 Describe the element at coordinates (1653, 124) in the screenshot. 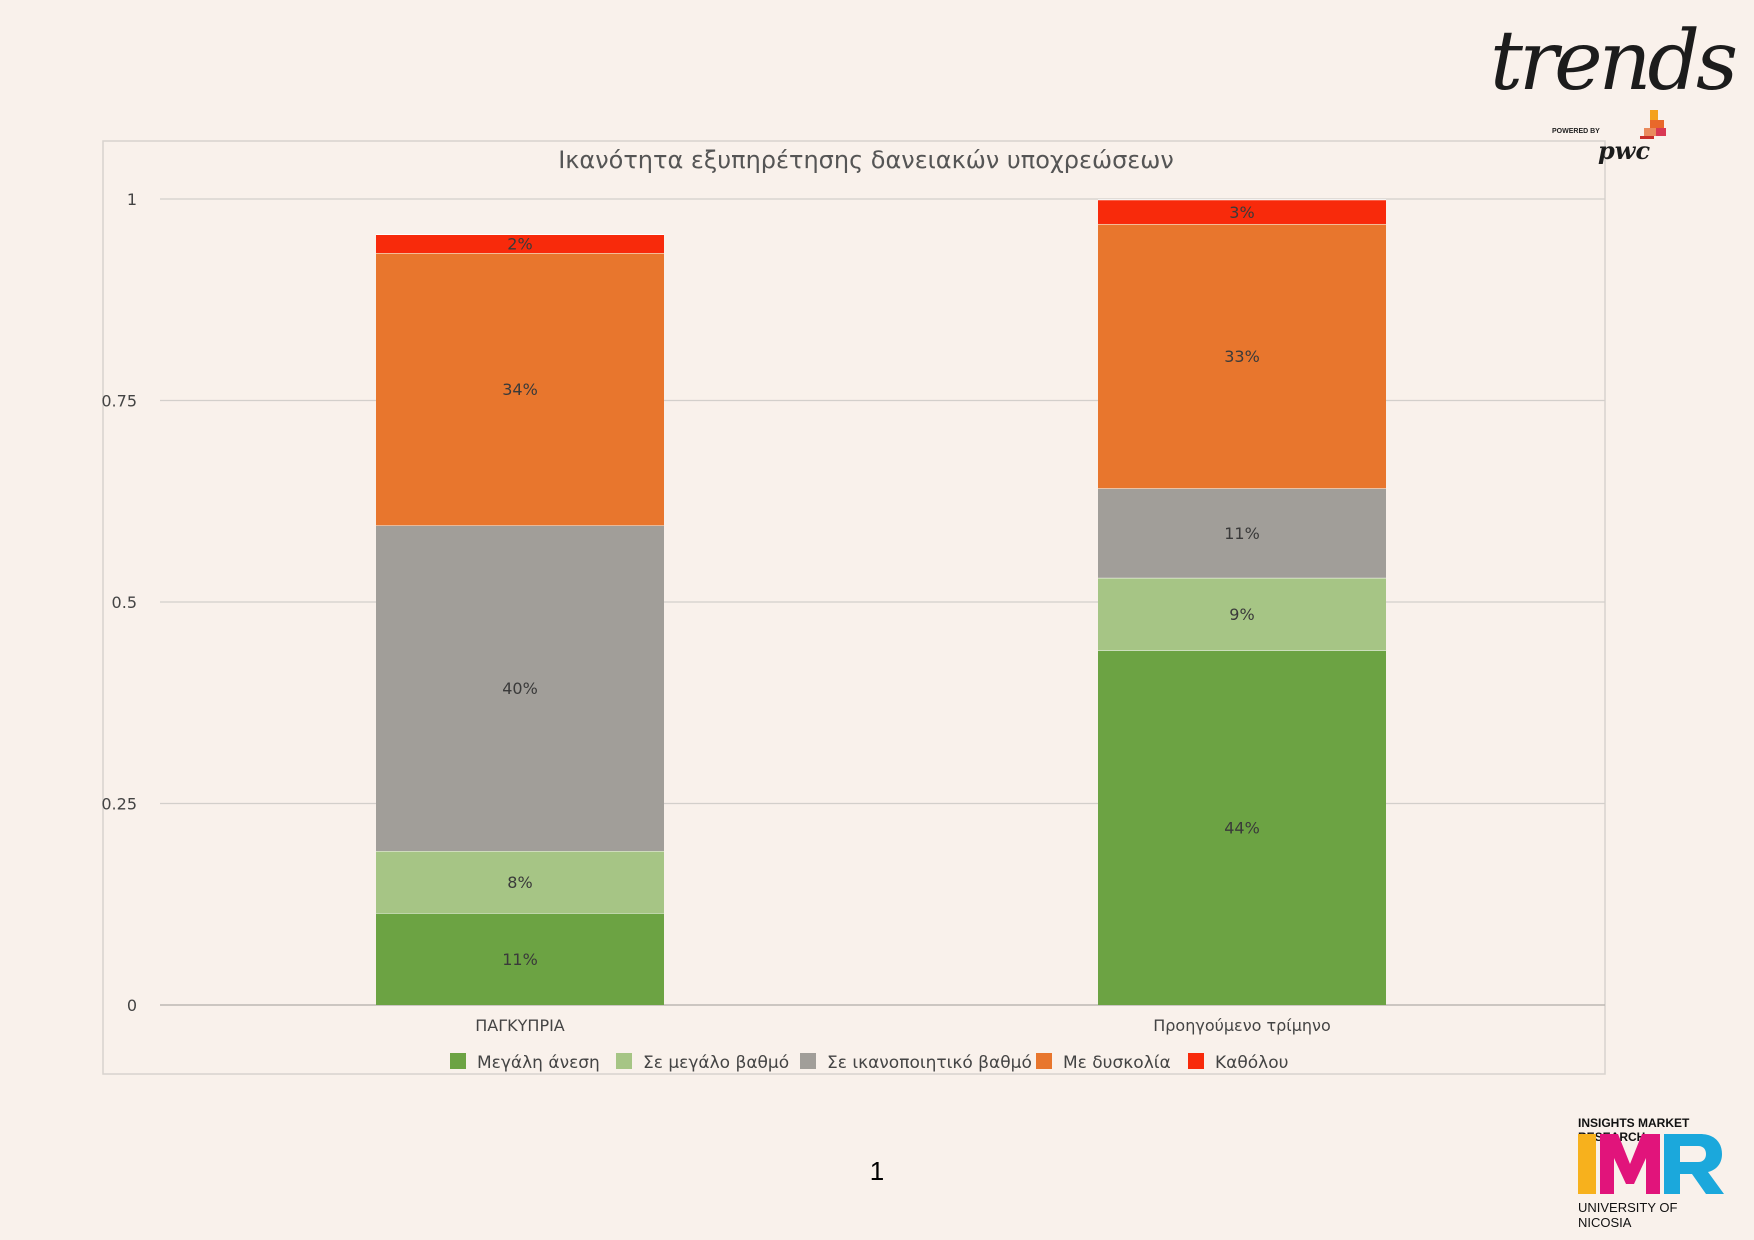

I see `pwc-mark-icon` at that location.